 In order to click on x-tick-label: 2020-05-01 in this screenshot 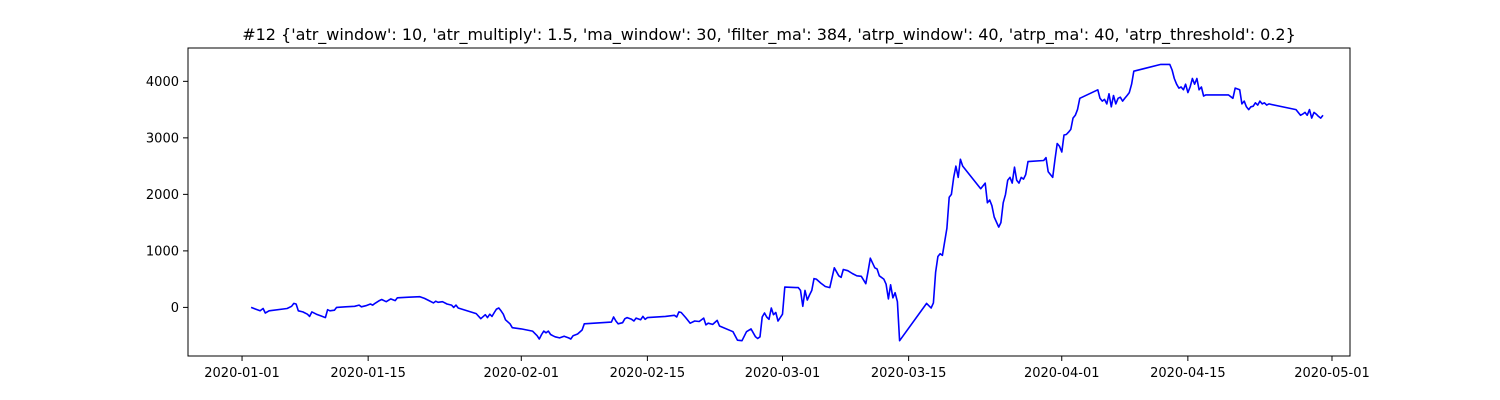, I will do `click(1332, 373)`.